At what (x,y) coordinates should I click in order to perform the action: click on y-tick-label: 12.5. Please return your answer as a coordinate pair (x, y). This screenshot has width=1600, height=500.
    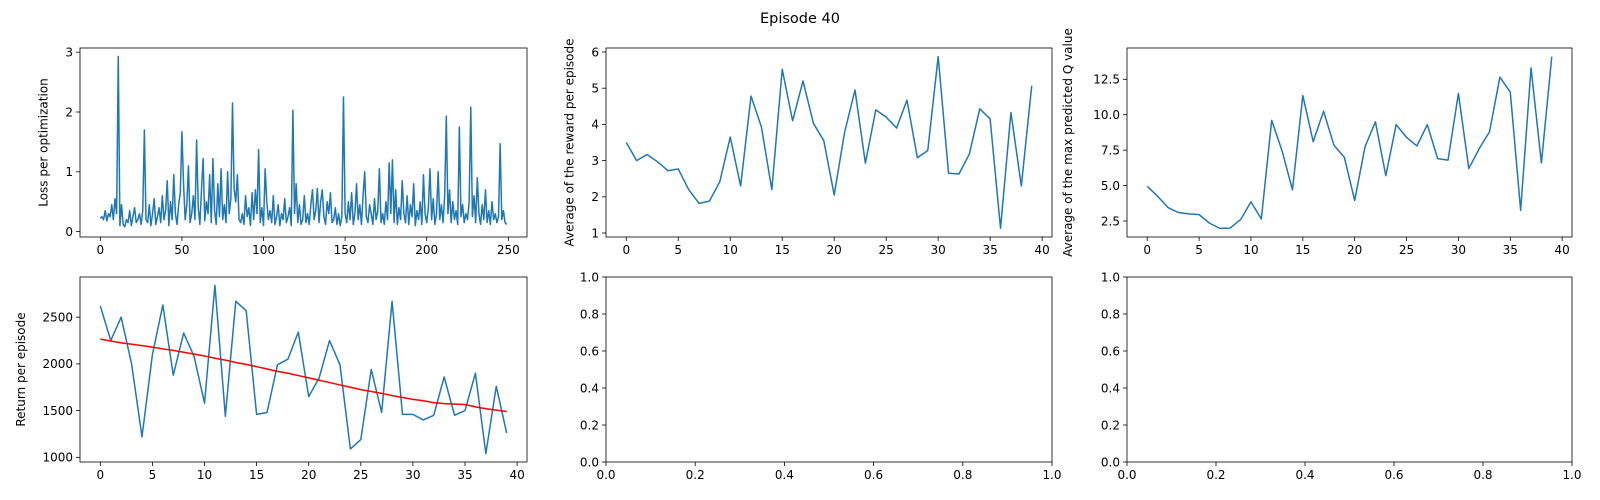
    Looking at the image, I should click on (1106, 80).